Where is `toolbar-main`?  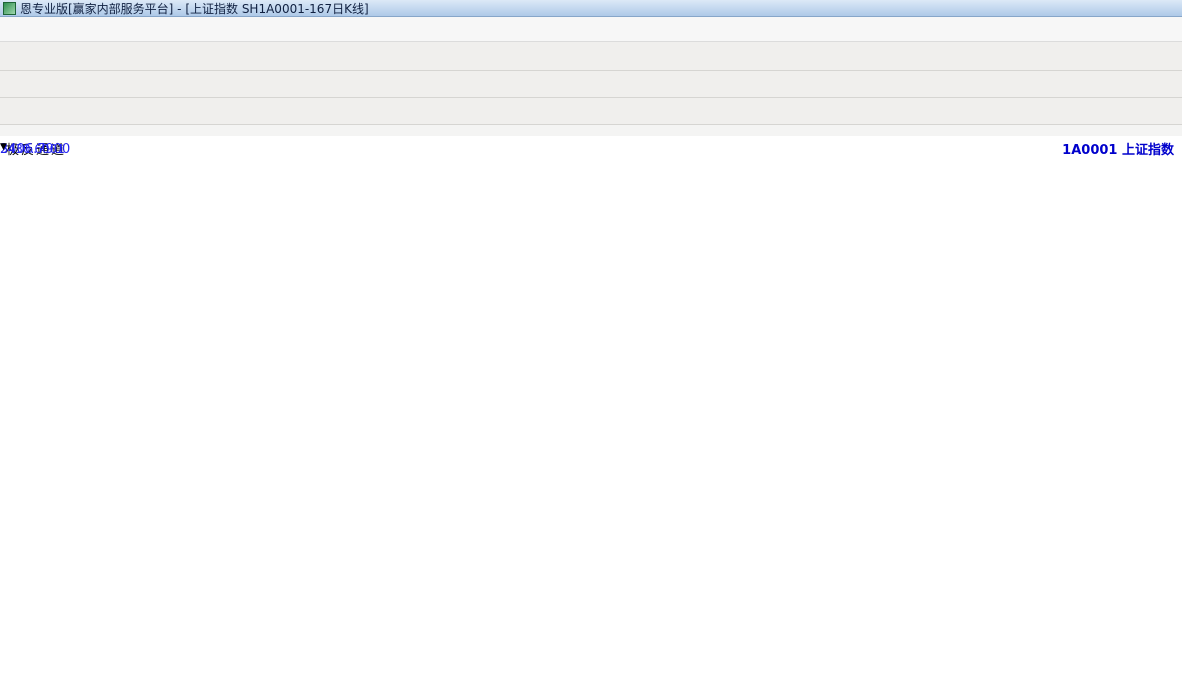 toolbar-main is located at coordinates (591, 56).